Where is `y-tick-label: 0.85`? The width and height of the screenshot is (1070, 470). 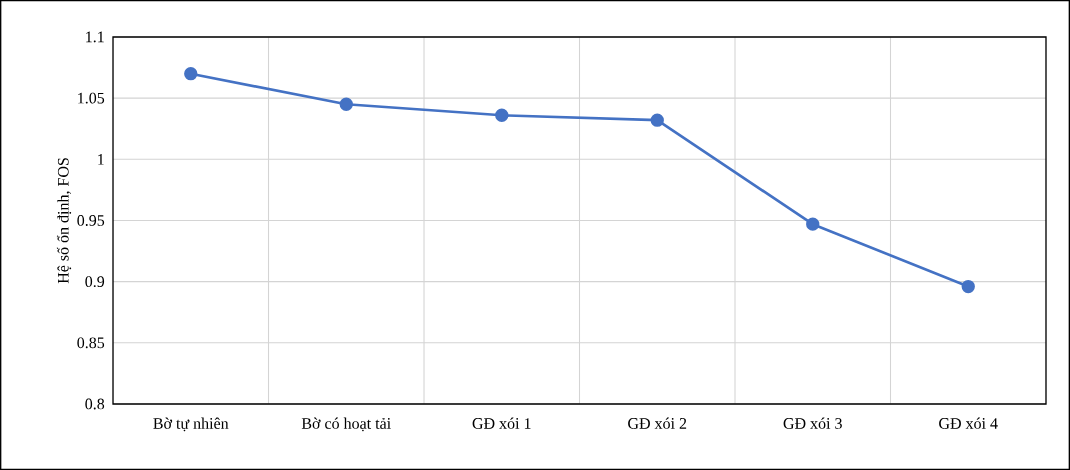 y-tick-label: 0.85 is located at coordinates (91, 343).